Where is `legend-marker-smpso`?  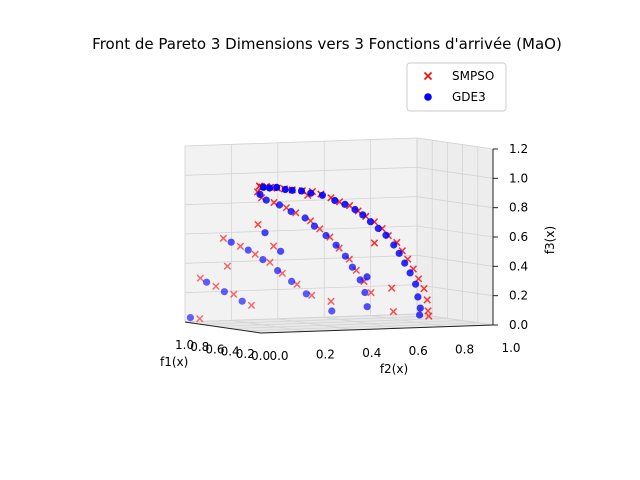 legend-marker-smpso is located at coordinates (428, 76).